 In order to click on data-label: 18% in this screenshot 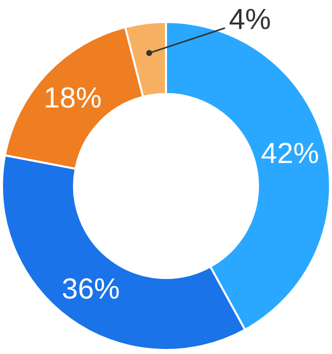, I will do `click(73, 98)`.